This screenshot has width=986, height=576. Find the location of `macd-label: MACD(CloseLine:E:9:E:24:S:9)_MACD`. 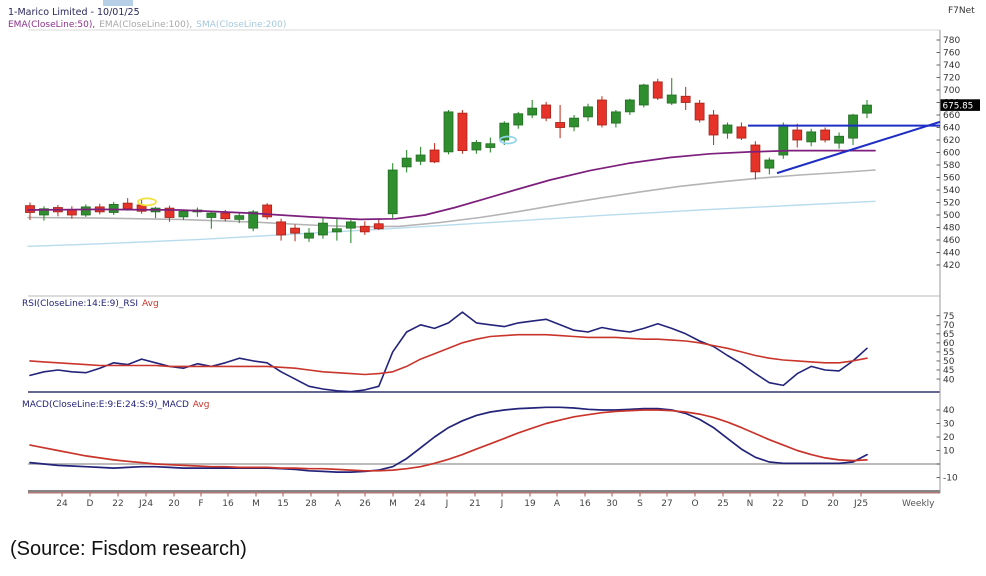

macd-label: MACD(CloseLine:E:9:E:24:S:9)_MACD is located at coordinates (105, 405).